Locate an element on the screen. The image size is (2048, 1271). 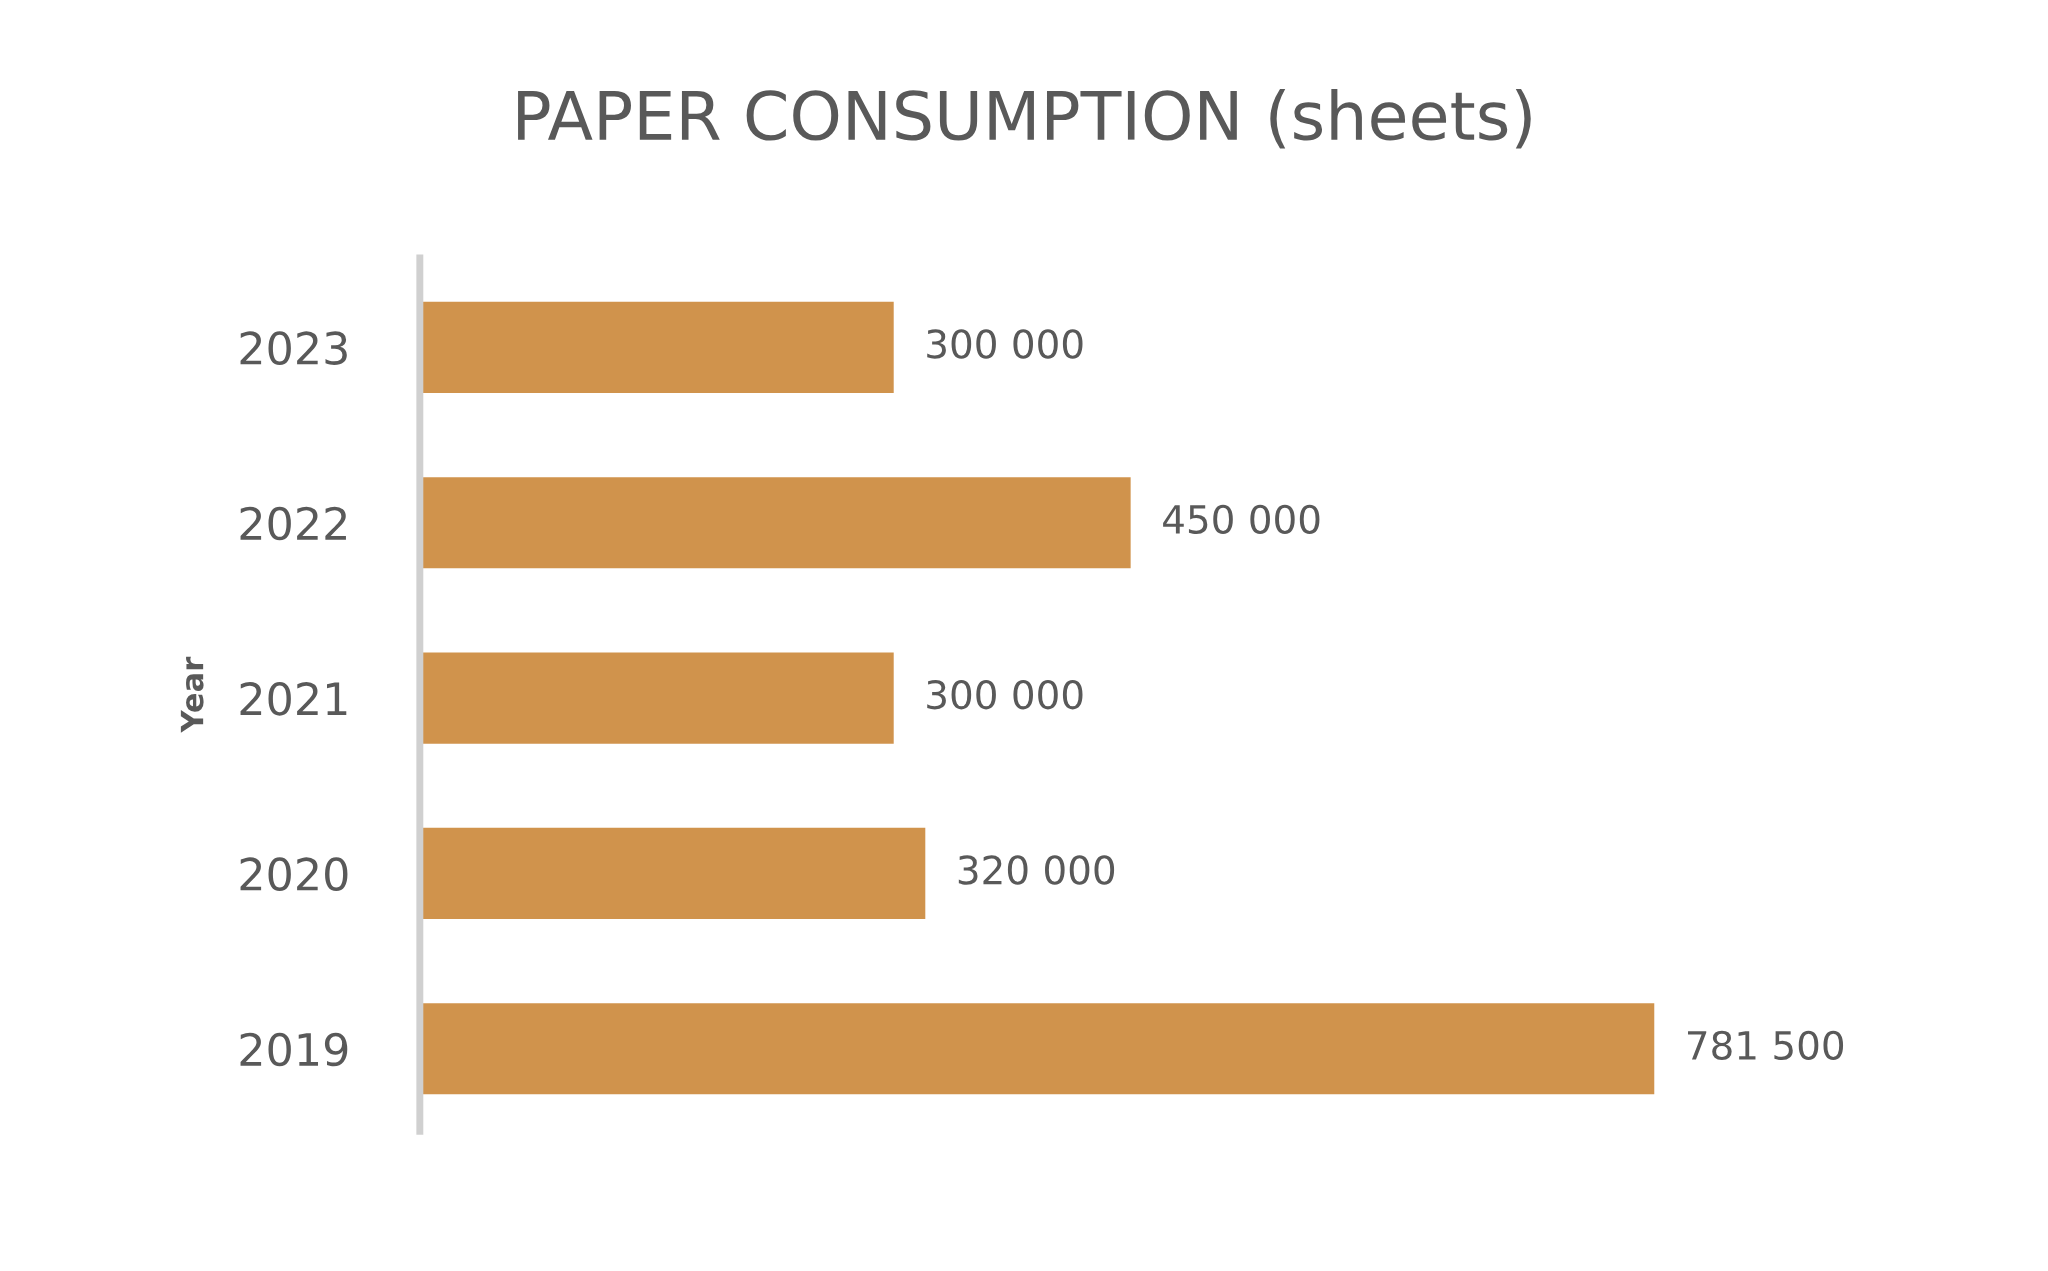
chart-title: PAPER CONSUMPTION (sheets) is located at coordinates (1024, 118).